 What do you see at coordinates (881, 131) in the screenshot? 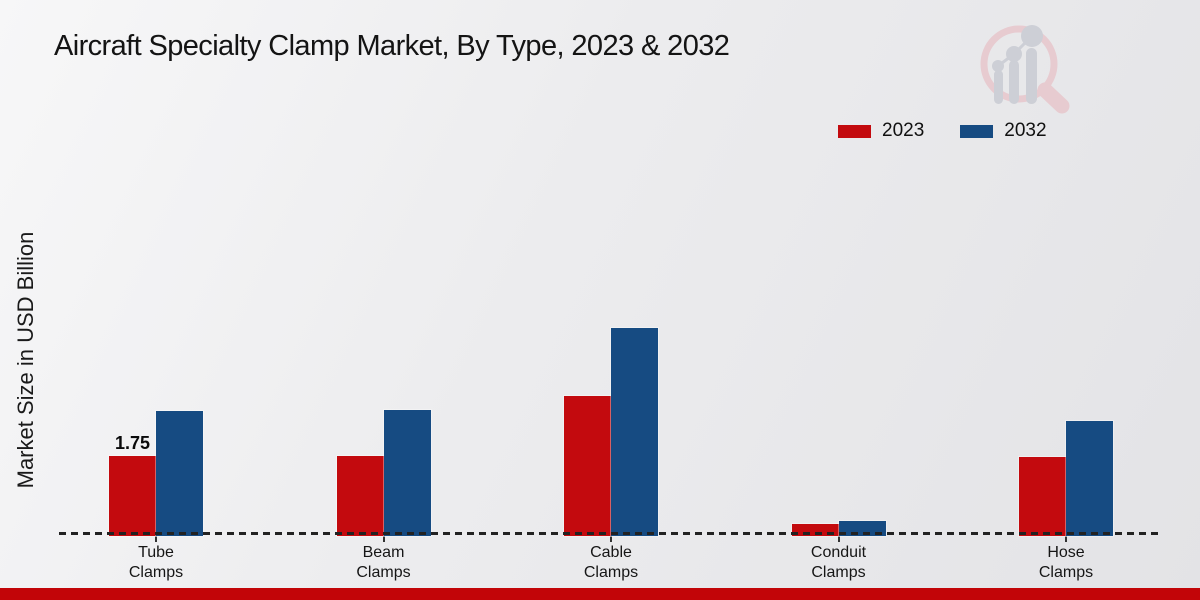
I see `legend-item-2023: 2023` at bounding box center [881, 131].